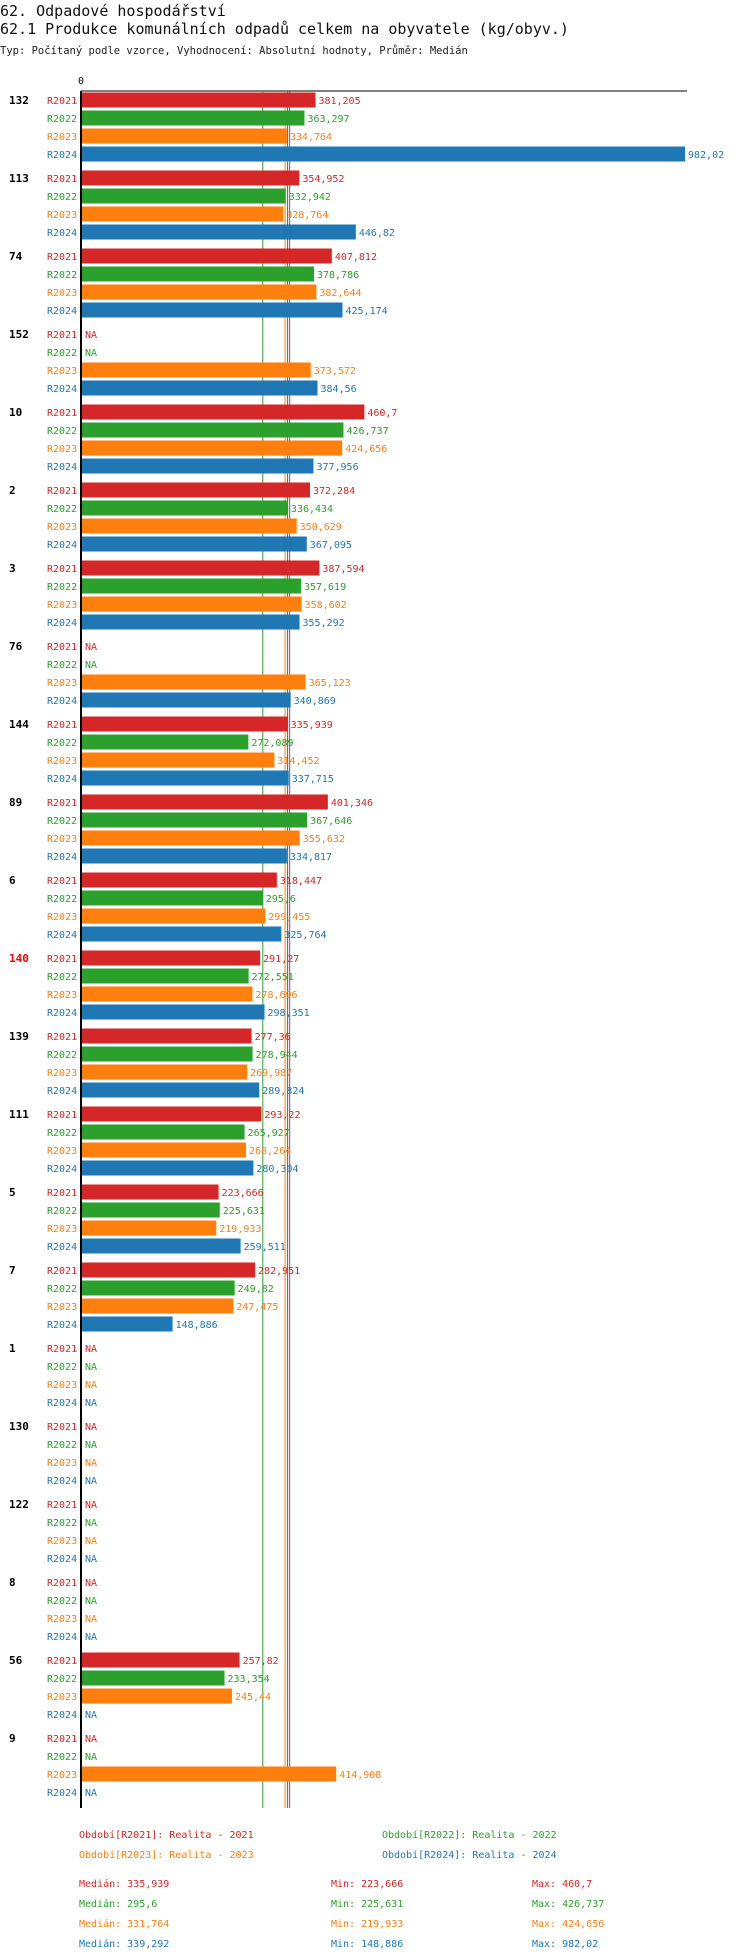  Describe the element at coordinates (172, 898) in the screenshot. I see `bar-6-r2022` at that location.